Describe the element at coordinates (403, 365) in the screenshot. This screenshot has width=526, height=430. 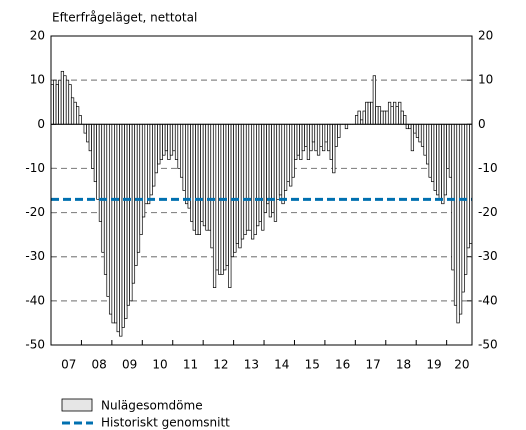
I see `x-tick-label: 18` at that location.